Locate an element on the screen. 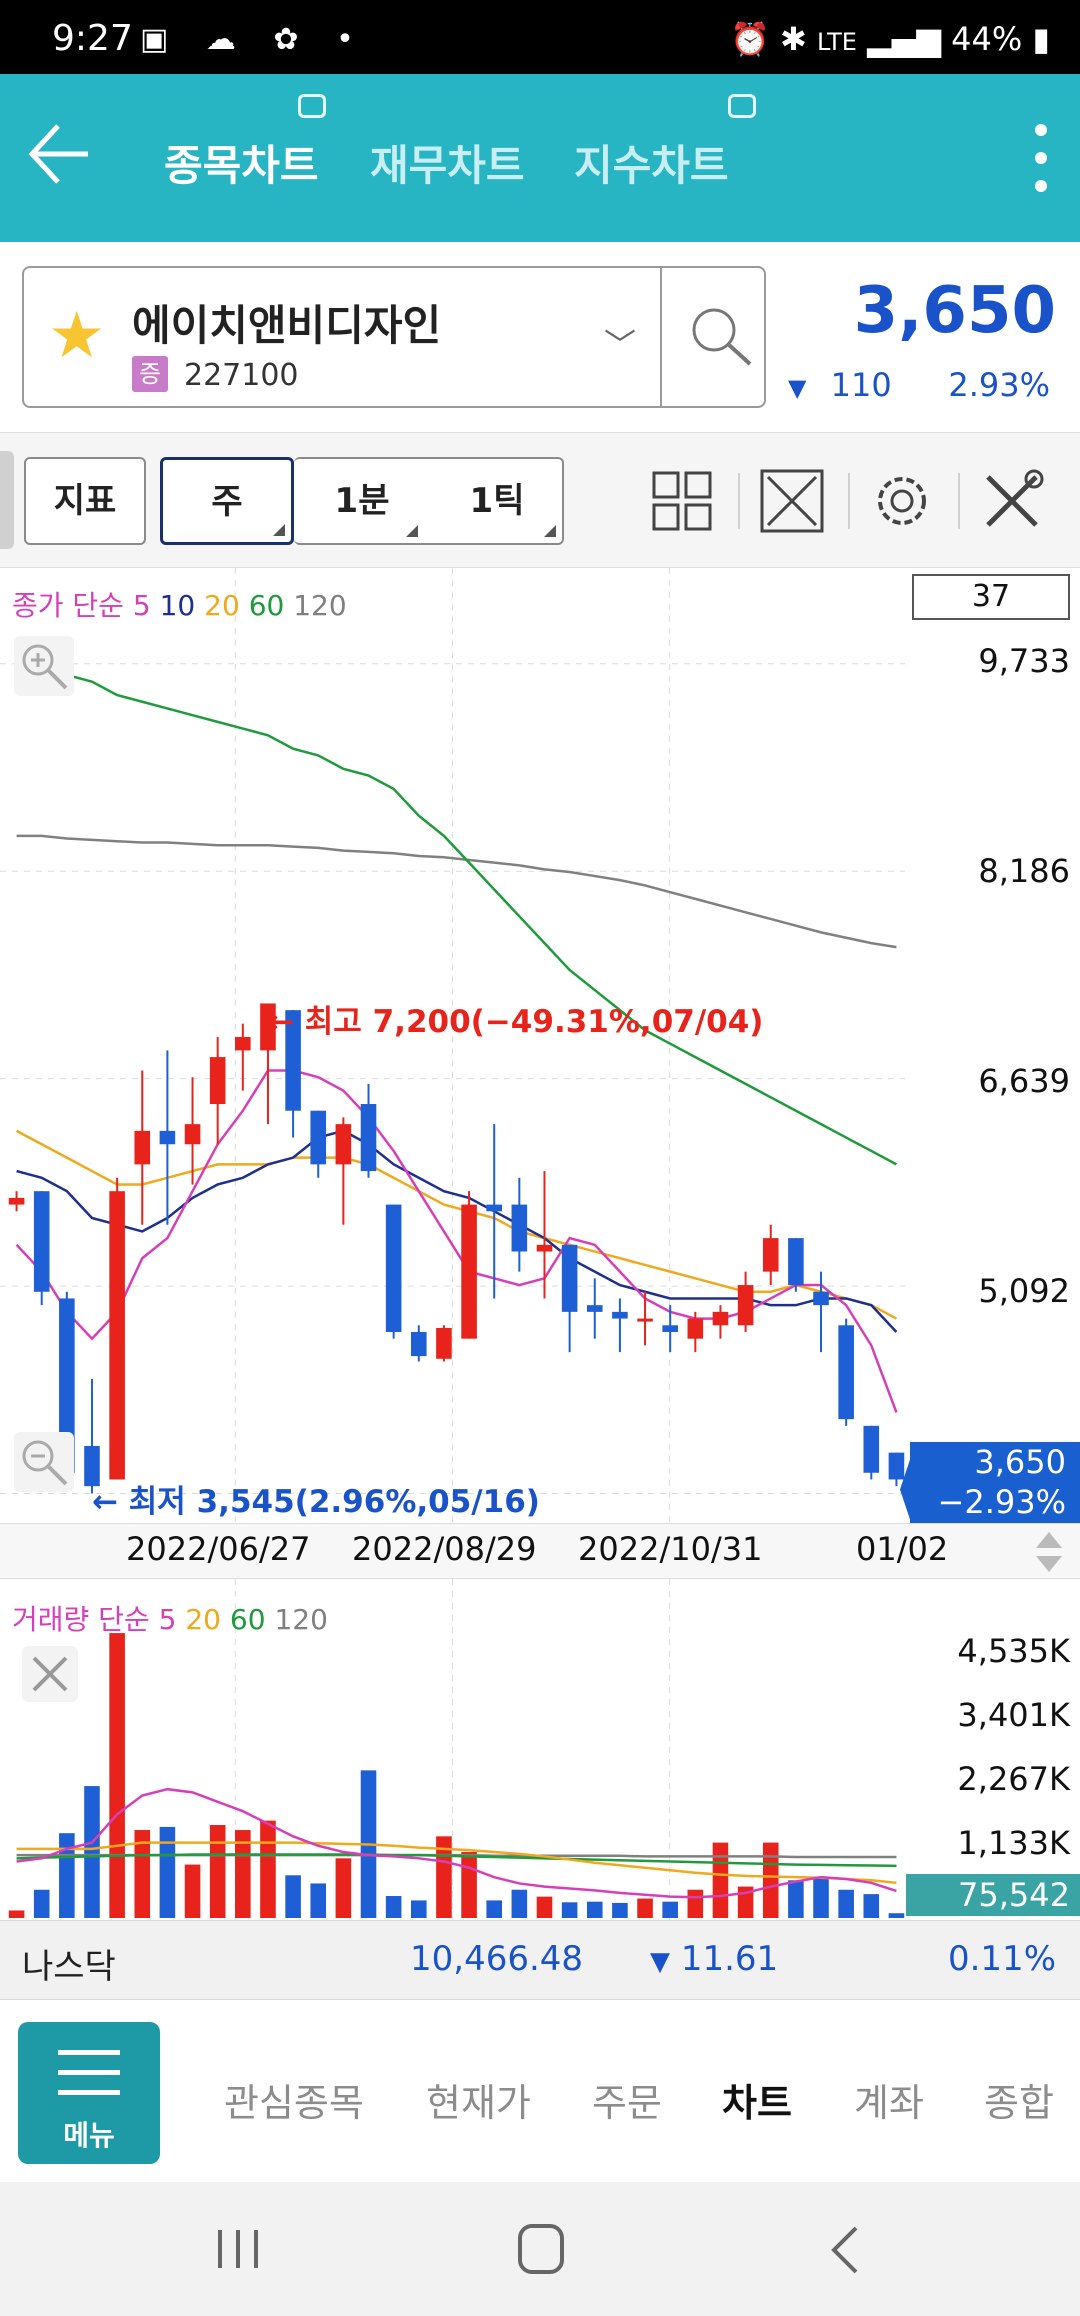  settings-gear-icon is located at coordinates (902, 501).